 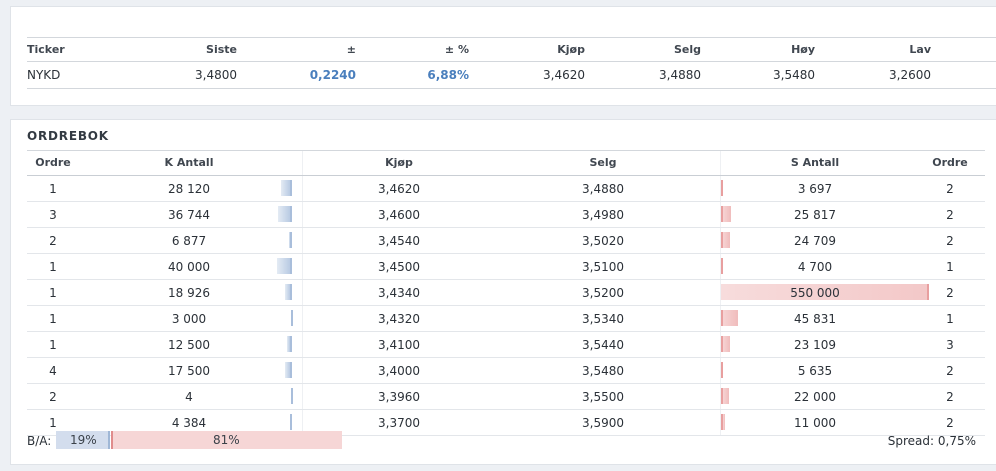 I want to click on ask-ratio-fill, so click(x=226, y=440).